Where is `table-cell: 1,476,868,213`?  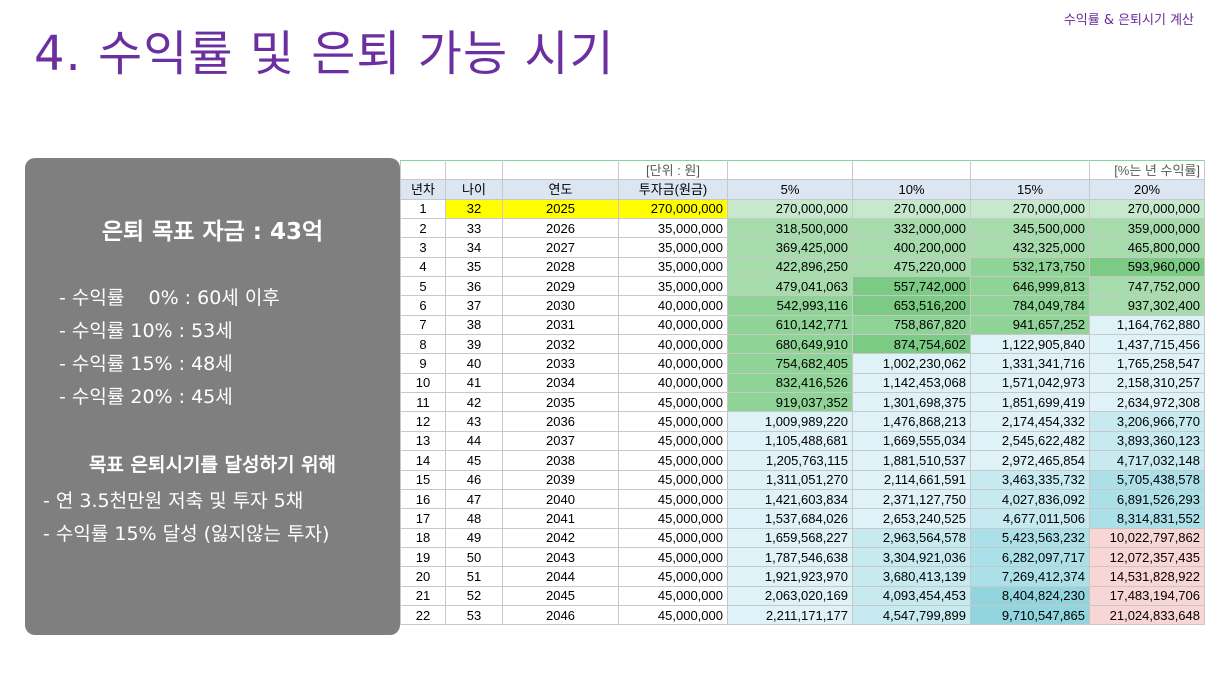 table-cell: 1,476,868,213 is located at coordinates (911, 421).